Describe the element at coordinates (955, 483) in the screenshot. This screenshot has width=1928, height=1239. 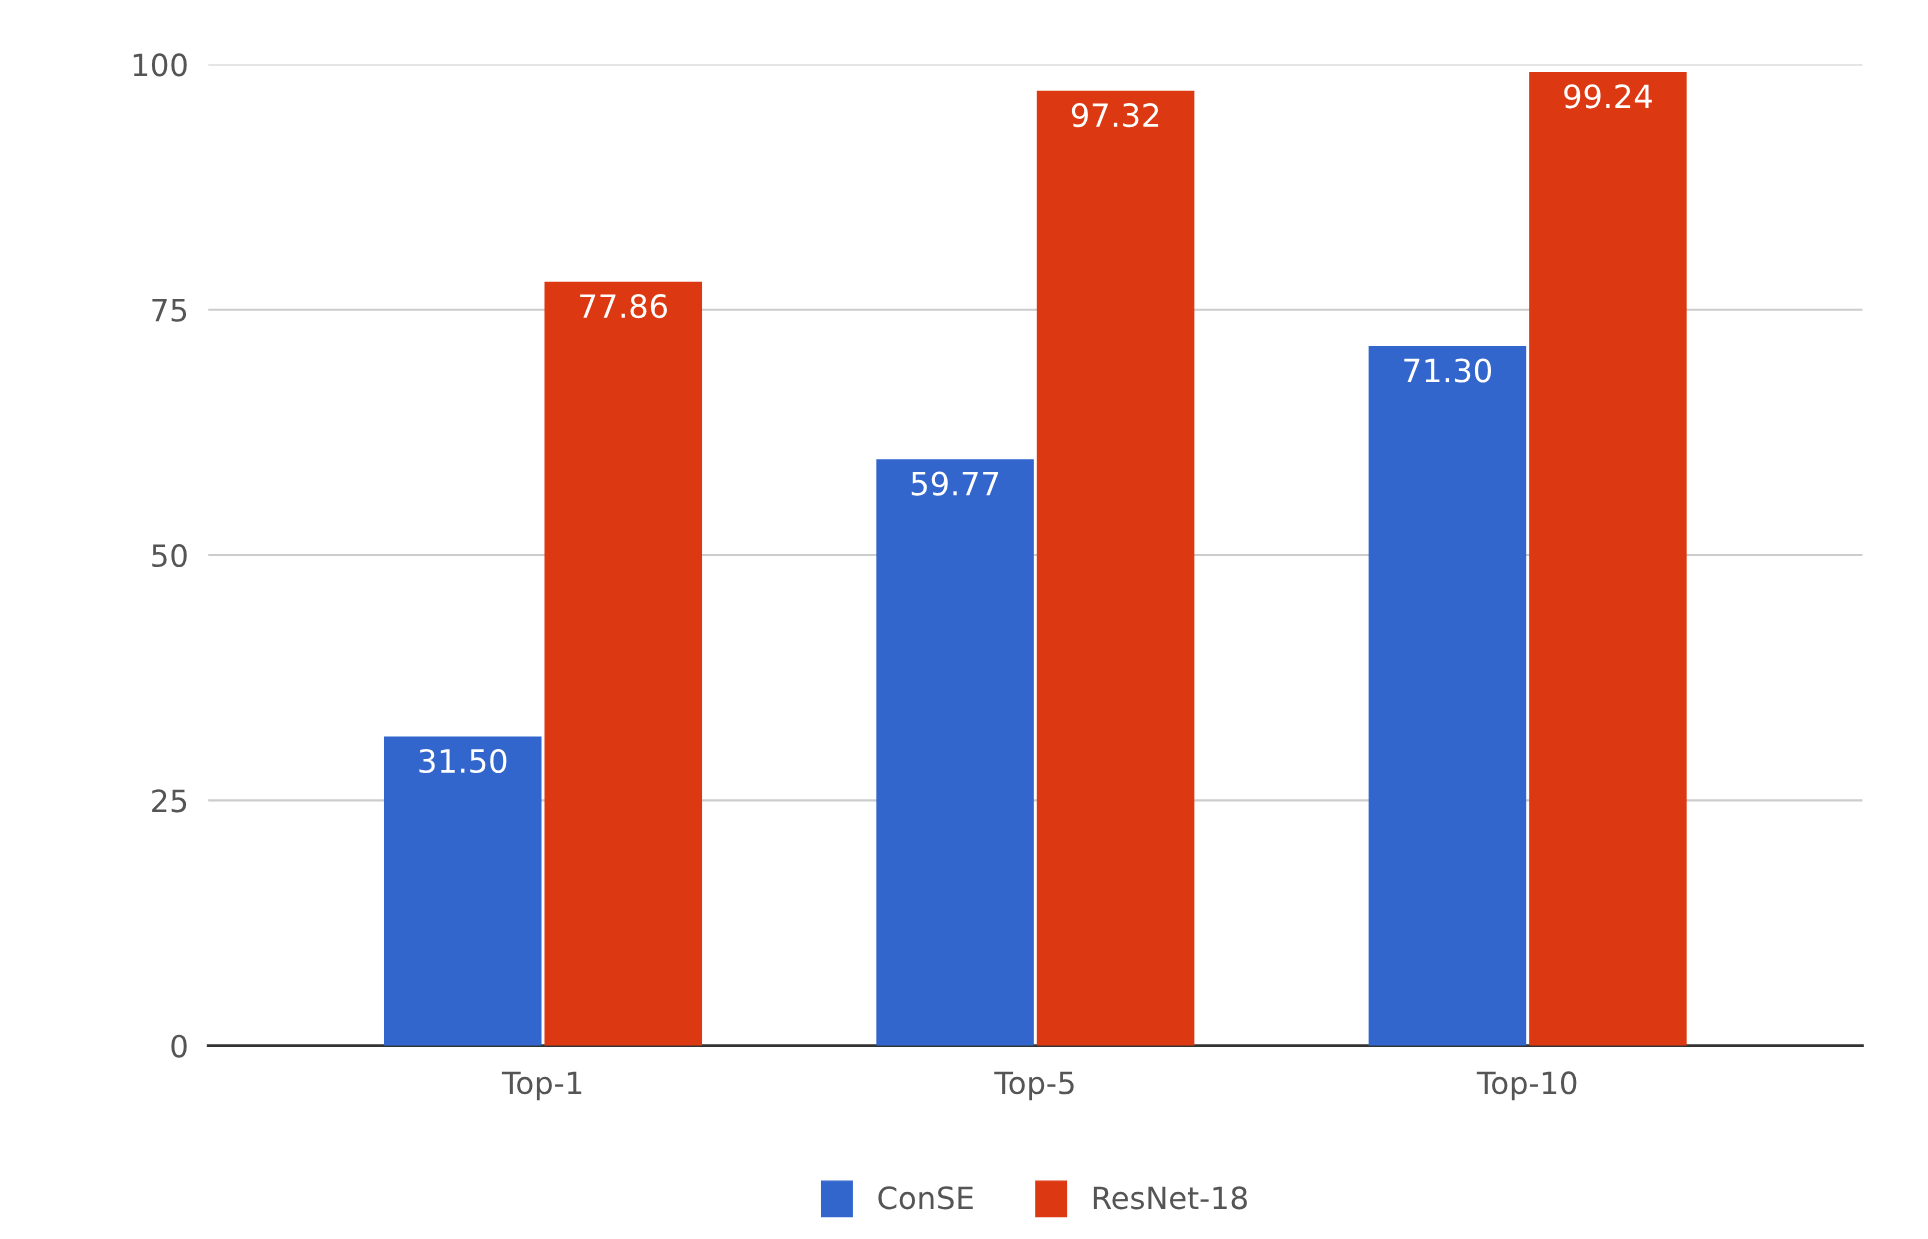
I see `data-label: 59.77` at that location.